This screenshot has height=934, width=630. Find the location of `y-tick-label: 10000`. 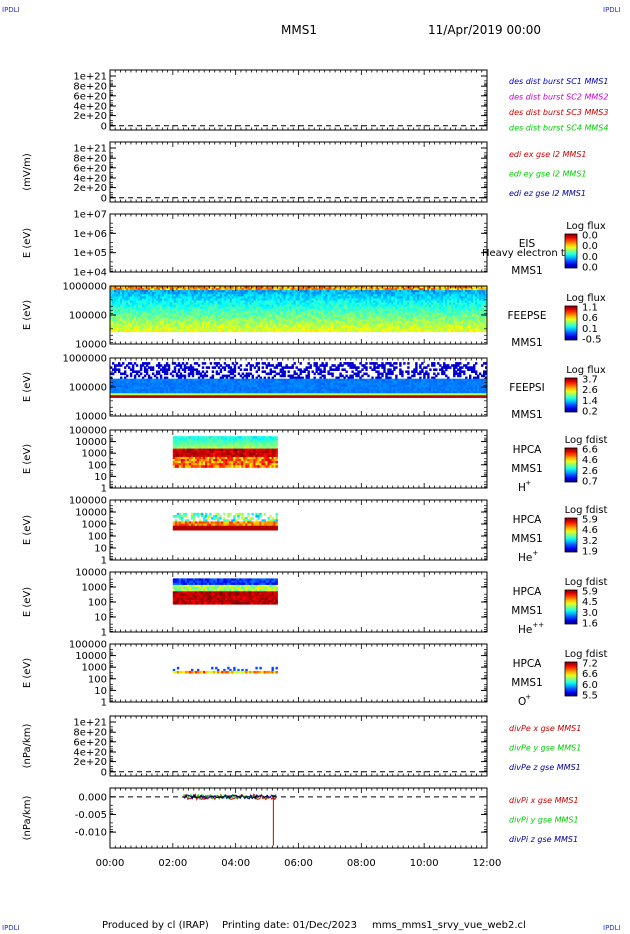

y-tick-label: 10000 is located at coordinates (91, 345).